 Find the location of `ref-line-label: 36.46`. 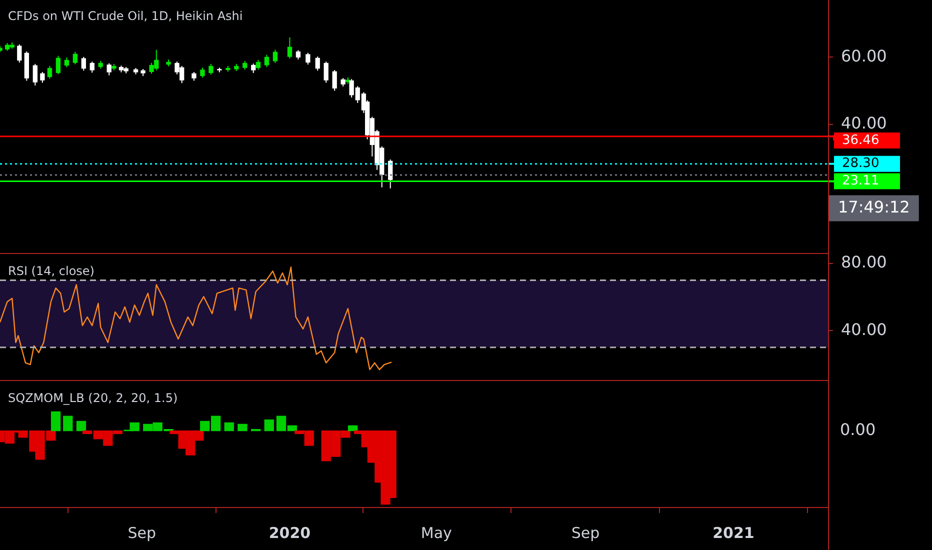

ref-line-label: 36.46 is located at coordinates (861, 140).